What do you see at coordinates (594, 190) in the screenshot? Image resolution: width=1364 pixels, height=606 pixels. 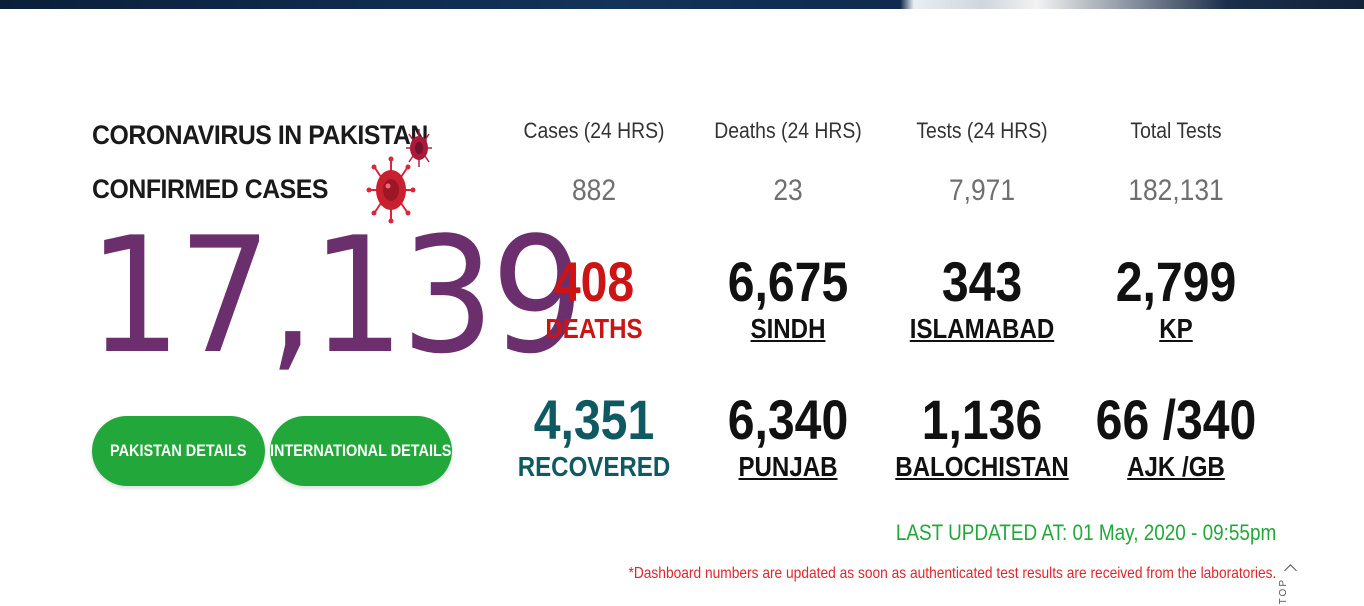 I see `stat-value: 882` at bounding box center [594, 190].